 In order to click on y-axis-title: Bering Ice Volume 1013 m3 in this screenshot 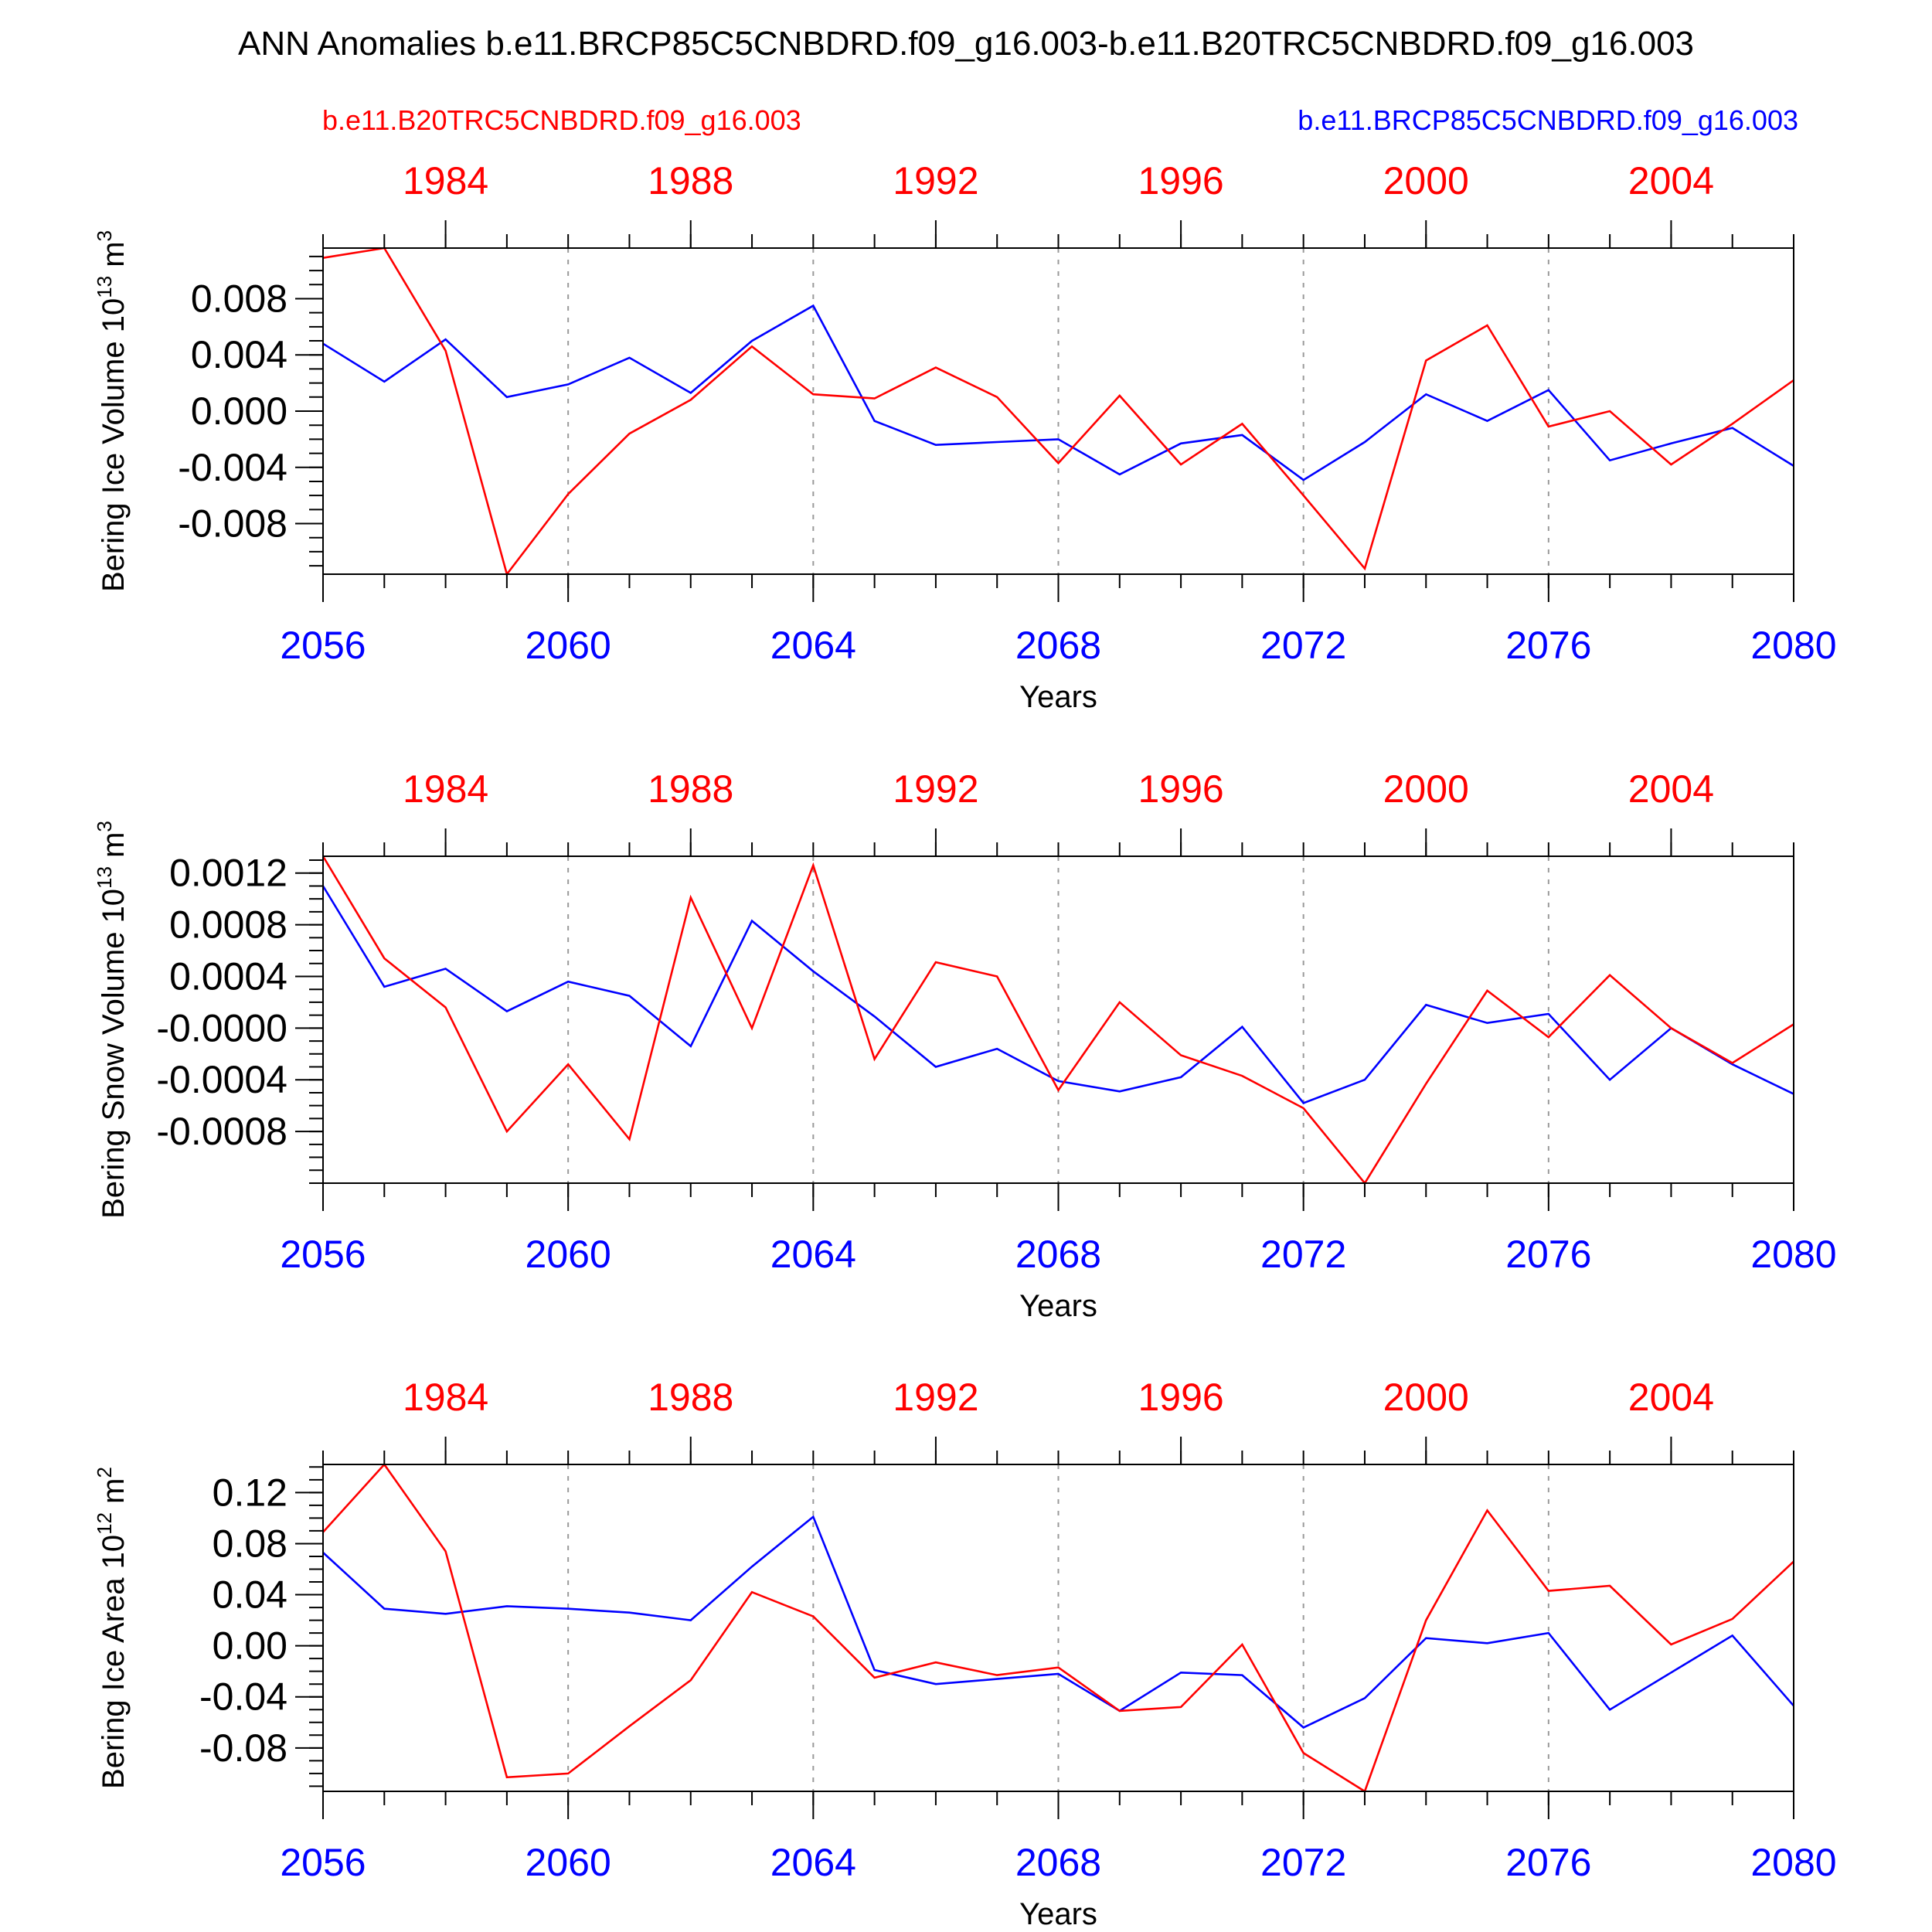, I will do `click(112, 411)`.